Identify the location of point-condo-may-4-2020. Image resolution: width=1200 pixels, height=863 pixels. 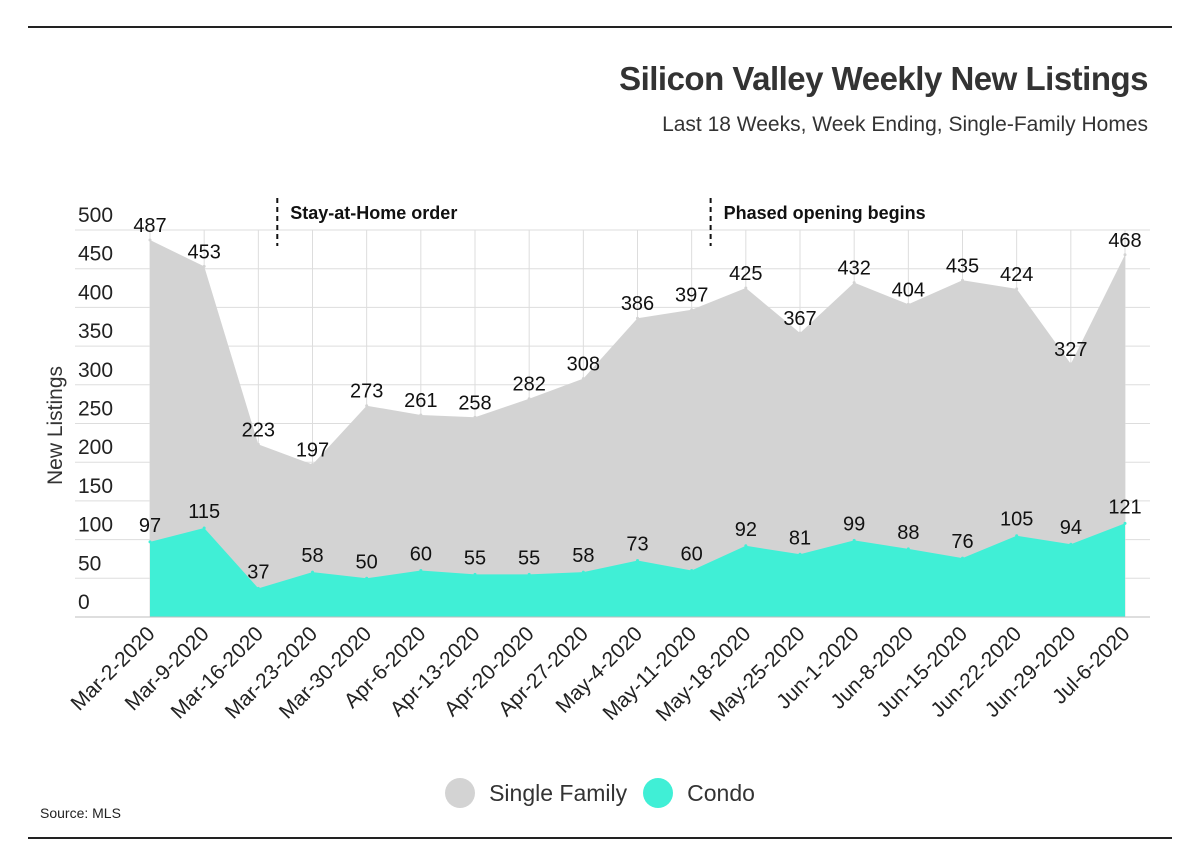
(637, 560).